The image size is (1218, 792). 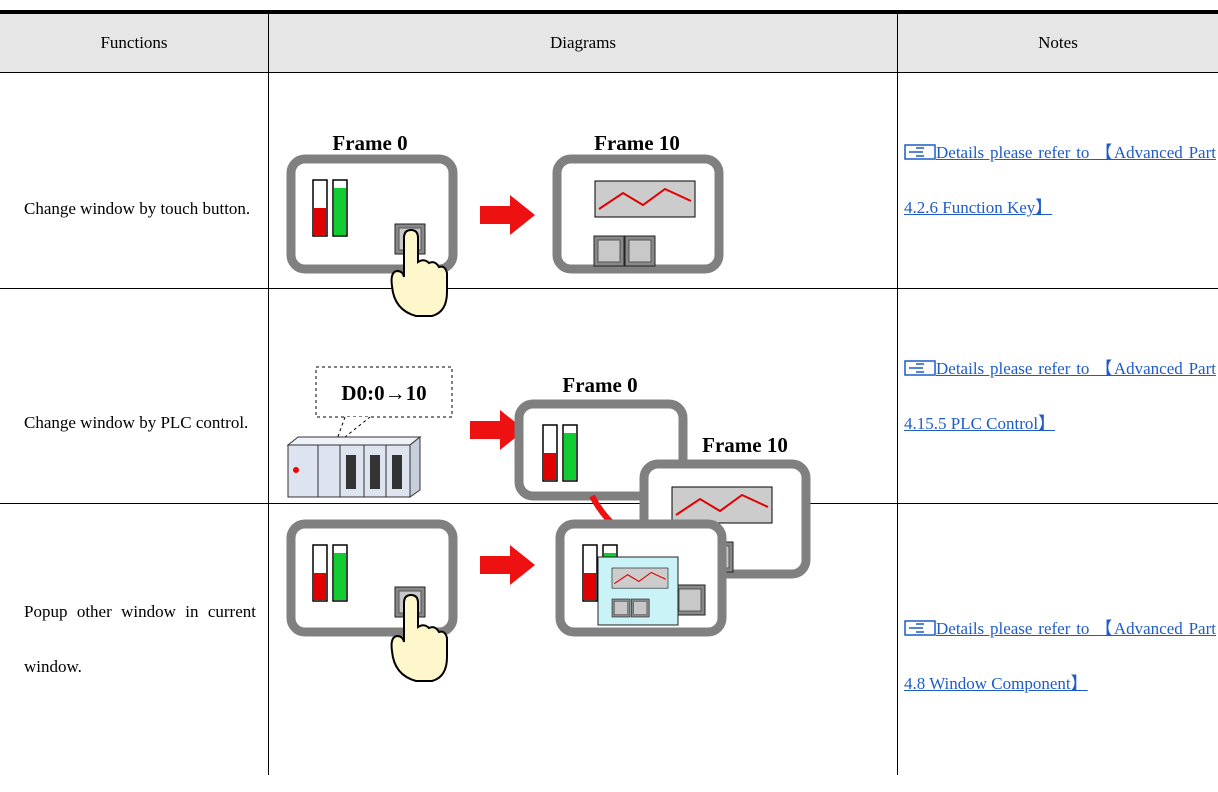 I want to click on header-cell: Functions, so click(x=134, y=43).